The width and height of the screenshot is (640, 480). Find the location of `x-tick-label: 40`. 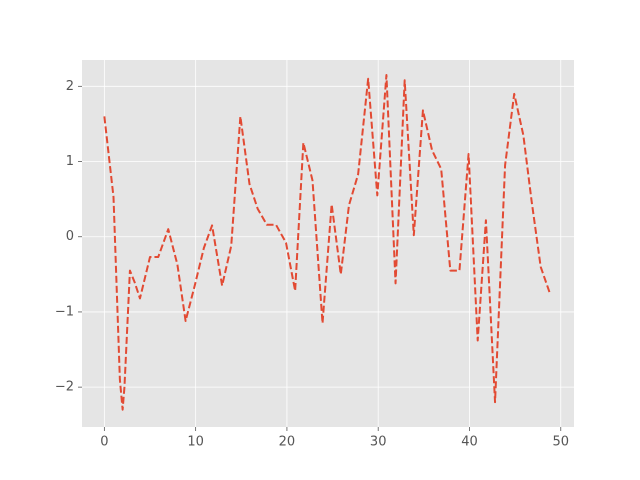

x-tick-label: 40 is located at coordinates (469, 442).